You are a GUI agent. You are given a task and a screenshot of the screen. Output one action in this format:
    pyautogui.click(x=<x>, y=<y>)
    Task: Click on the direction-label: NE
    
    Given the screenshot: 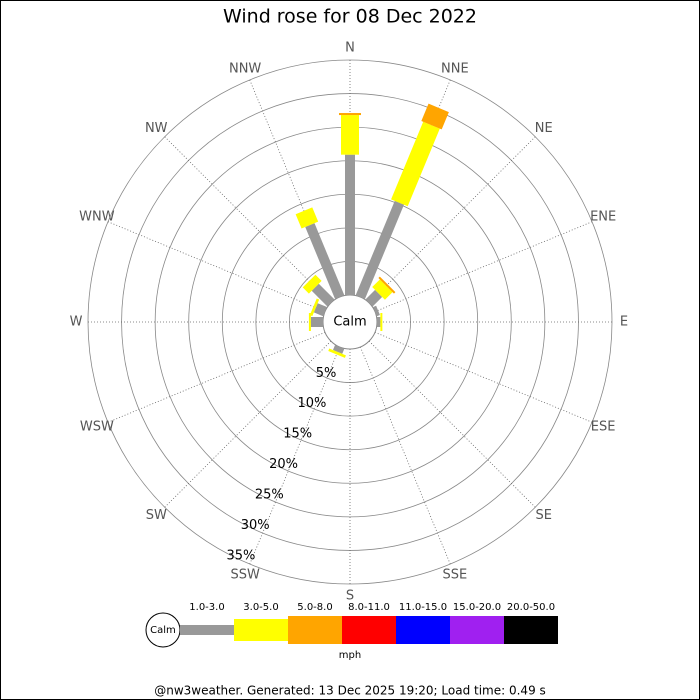 What is the action you would take?
    pyautogui.click(x=544, y=128)
    